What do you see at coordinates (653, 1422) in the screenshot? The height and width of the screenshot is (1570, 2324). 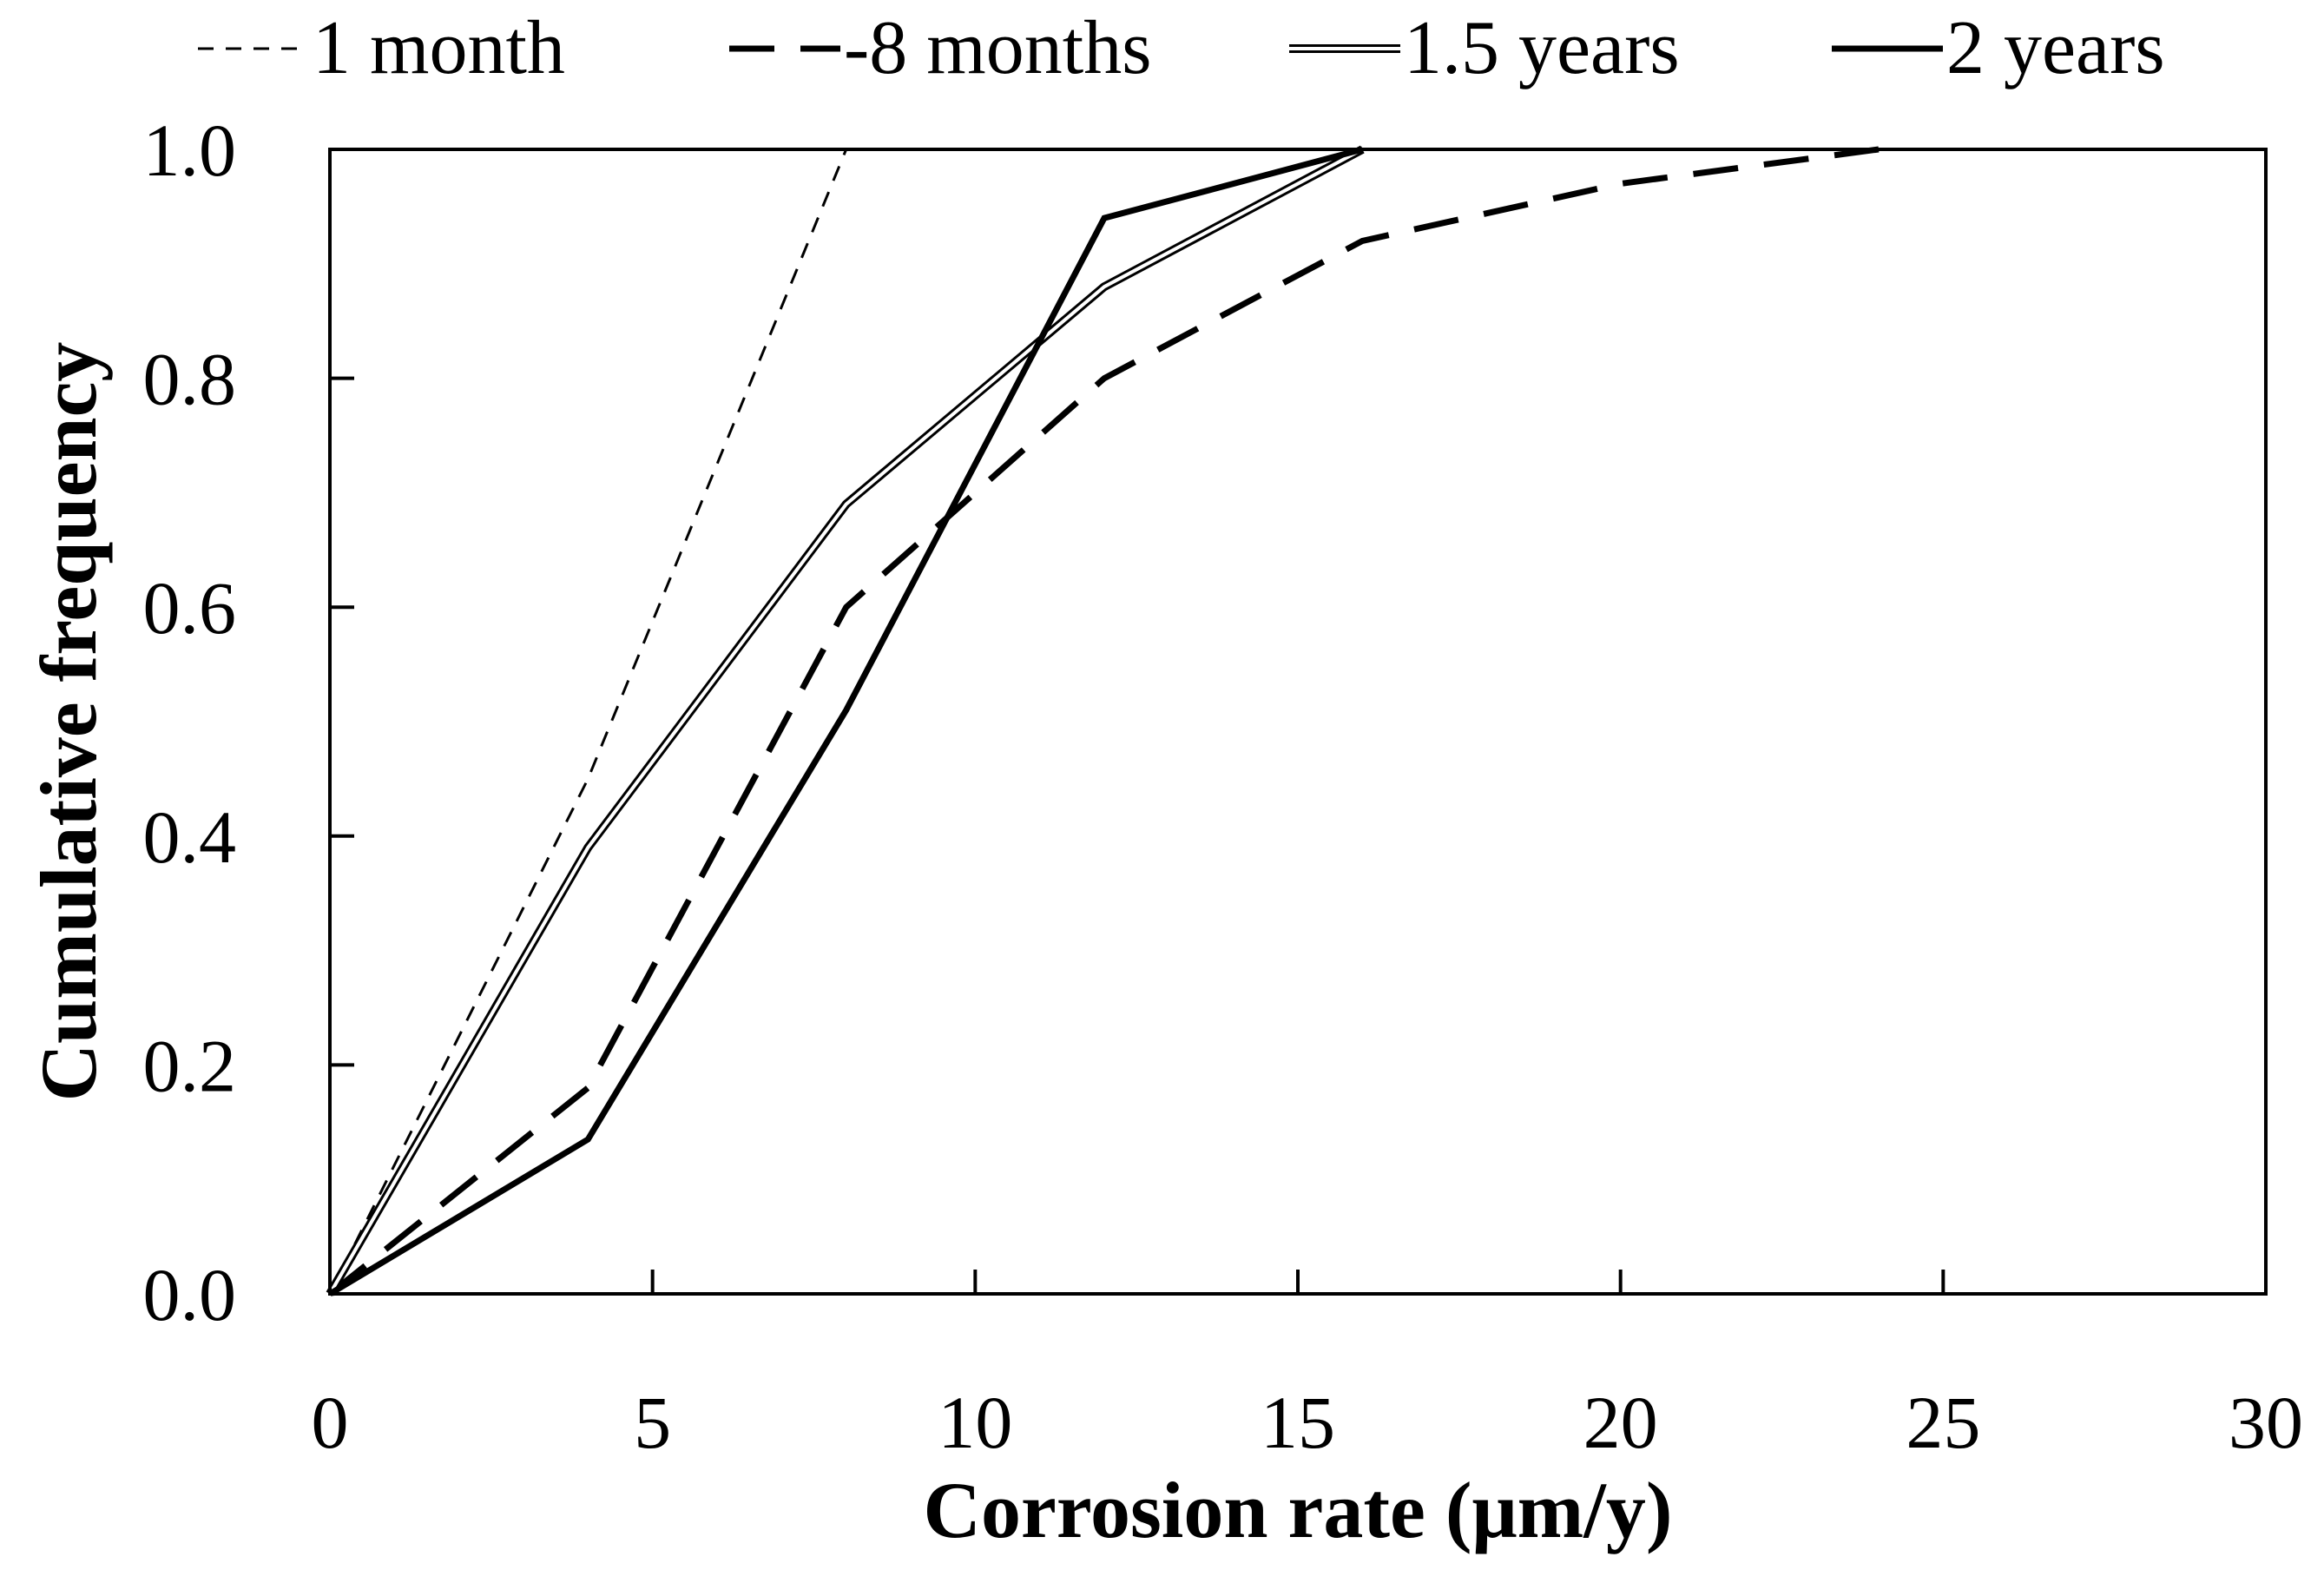 I see `x-tick-label-1: 5` at bounding box center [653, 1422].